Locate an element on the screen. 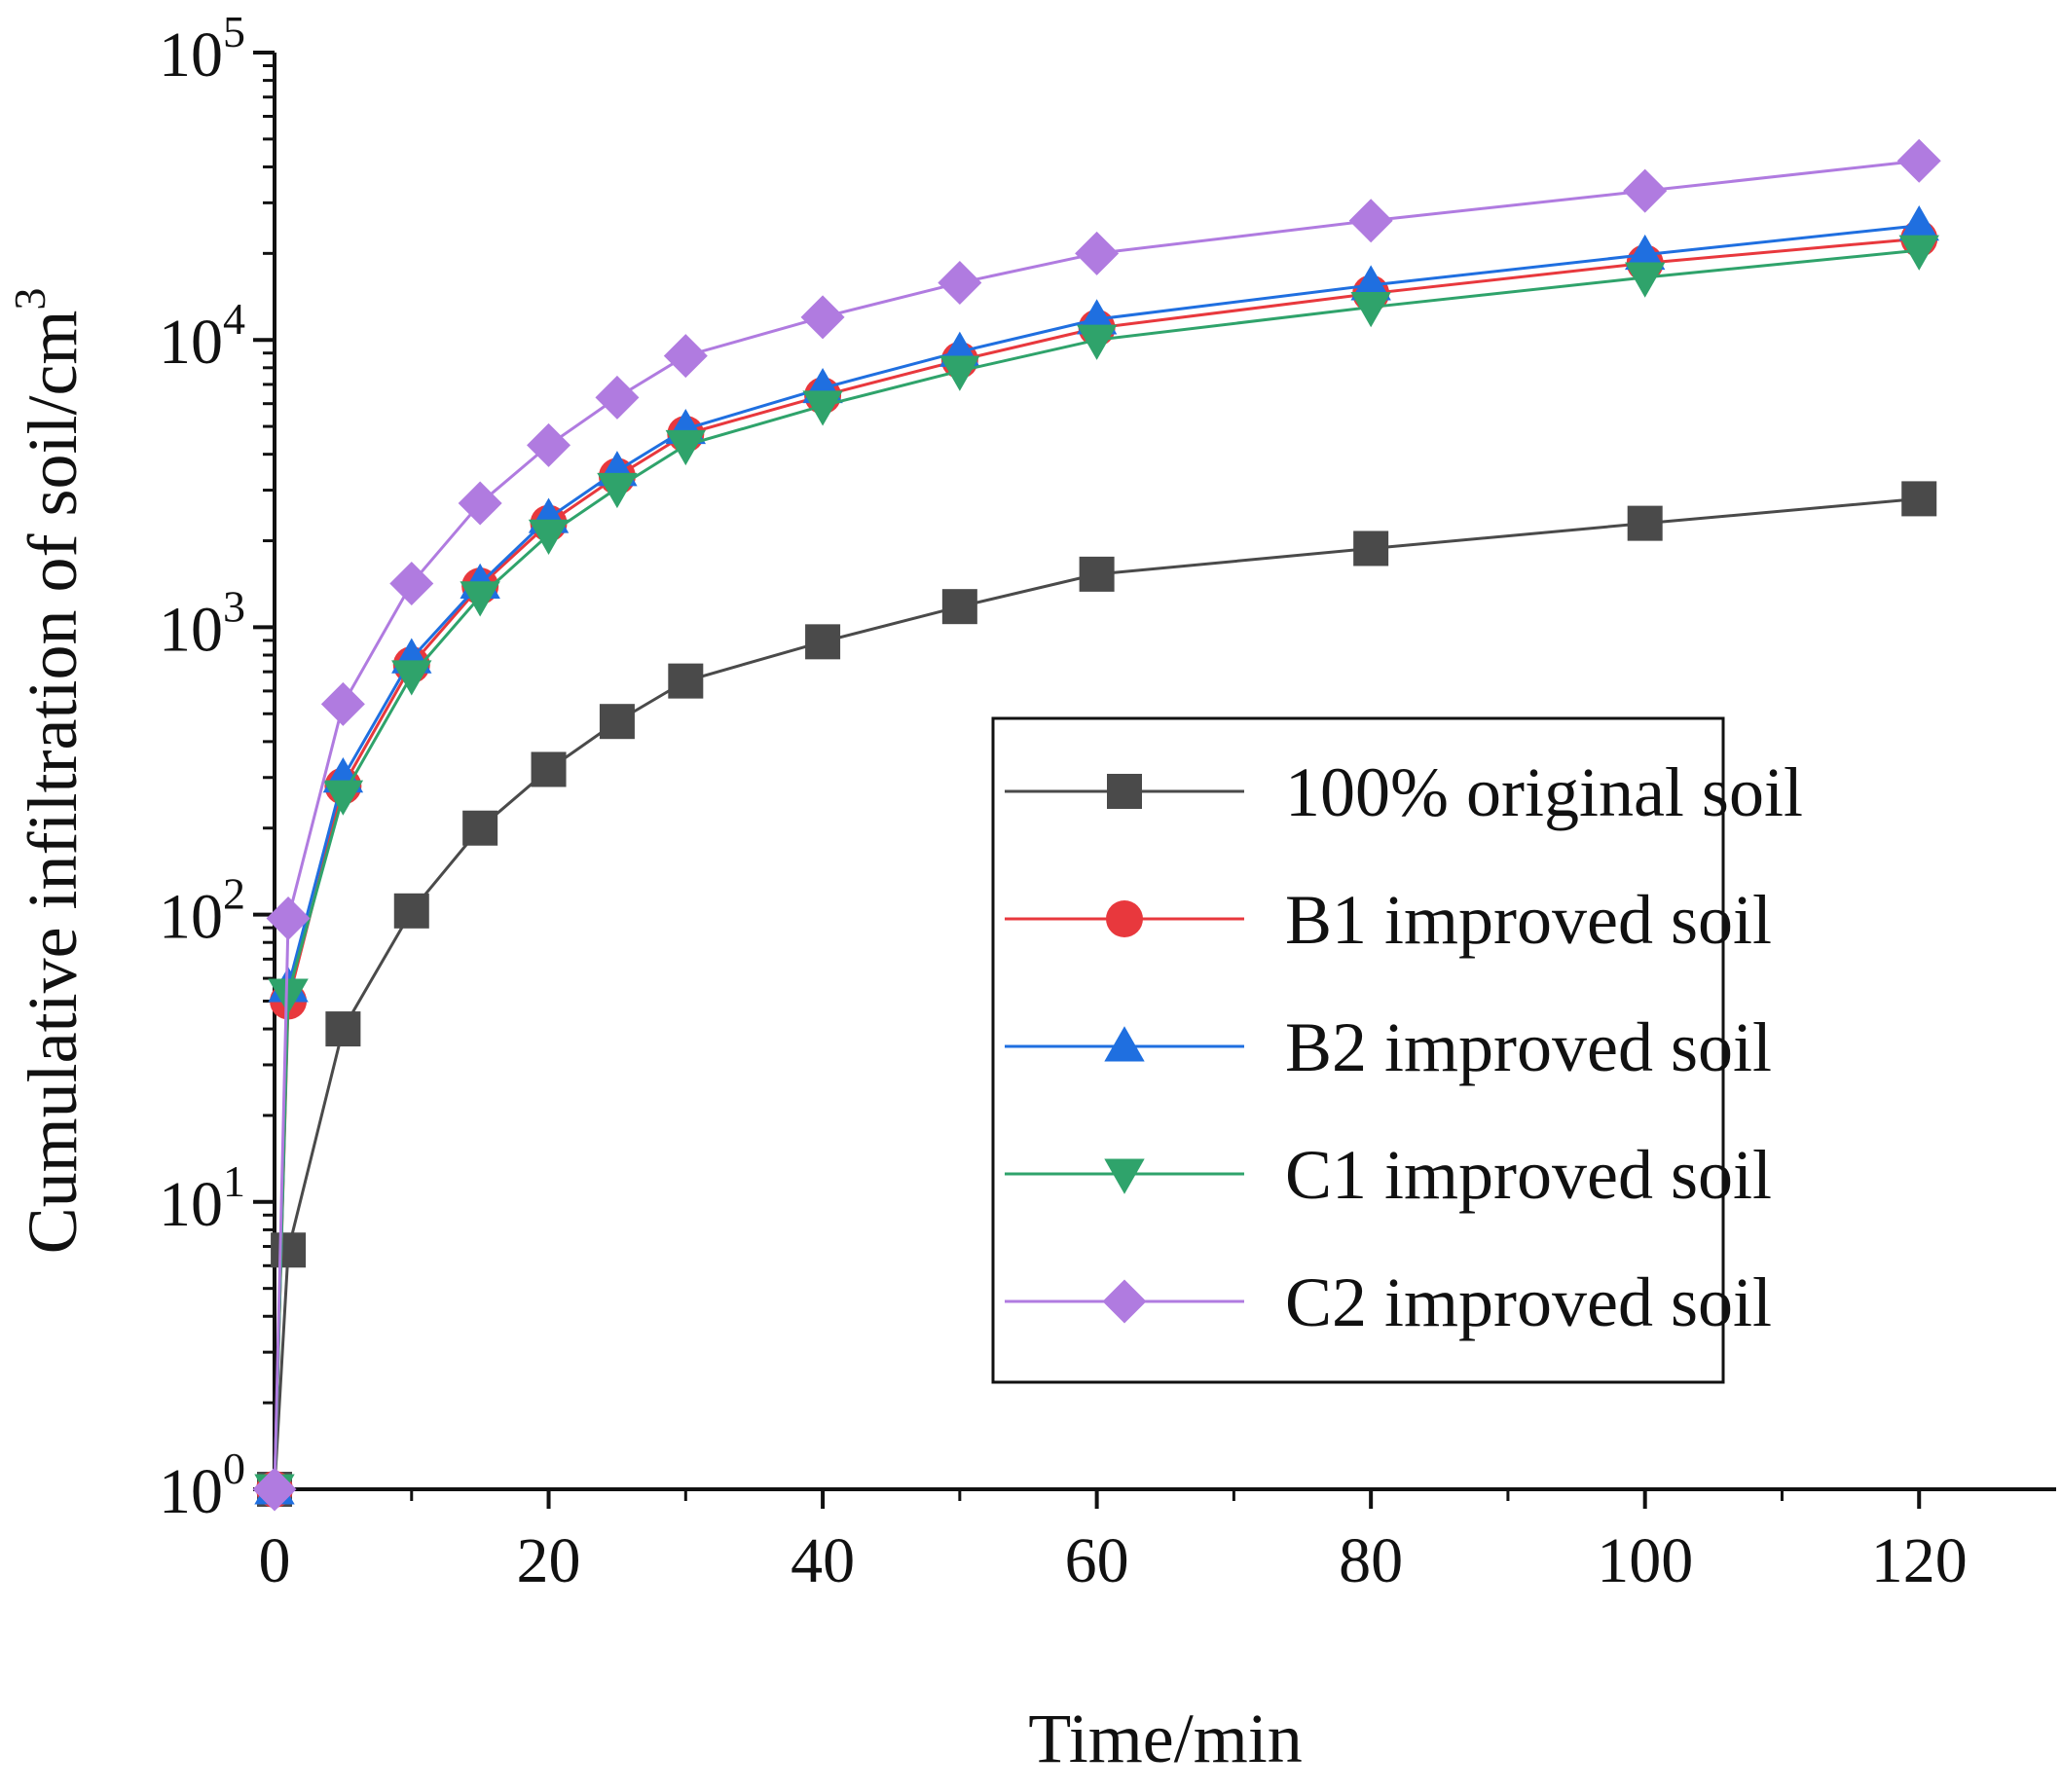  x-tick-label: 120 is located at coordinates (1919, 1560).